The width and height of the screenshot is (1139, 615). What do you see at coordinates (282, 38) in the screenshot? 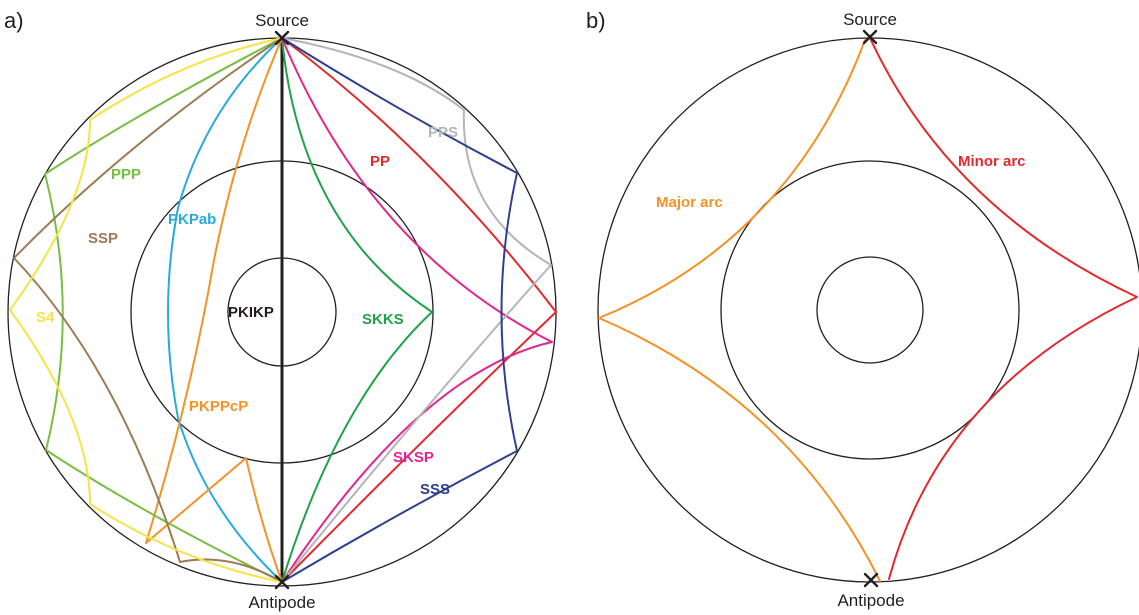
I see `panel-a-source-marker` at bounding box center [282, 38].